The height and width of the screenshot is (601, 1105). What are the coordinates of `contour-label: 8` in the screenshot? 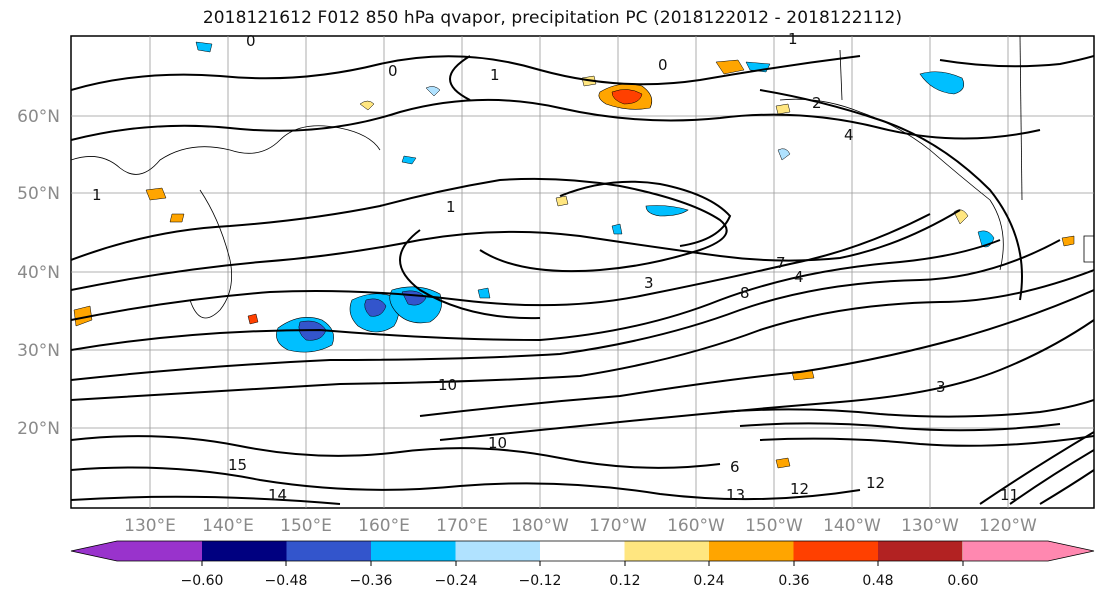 It's located at (745, 293).